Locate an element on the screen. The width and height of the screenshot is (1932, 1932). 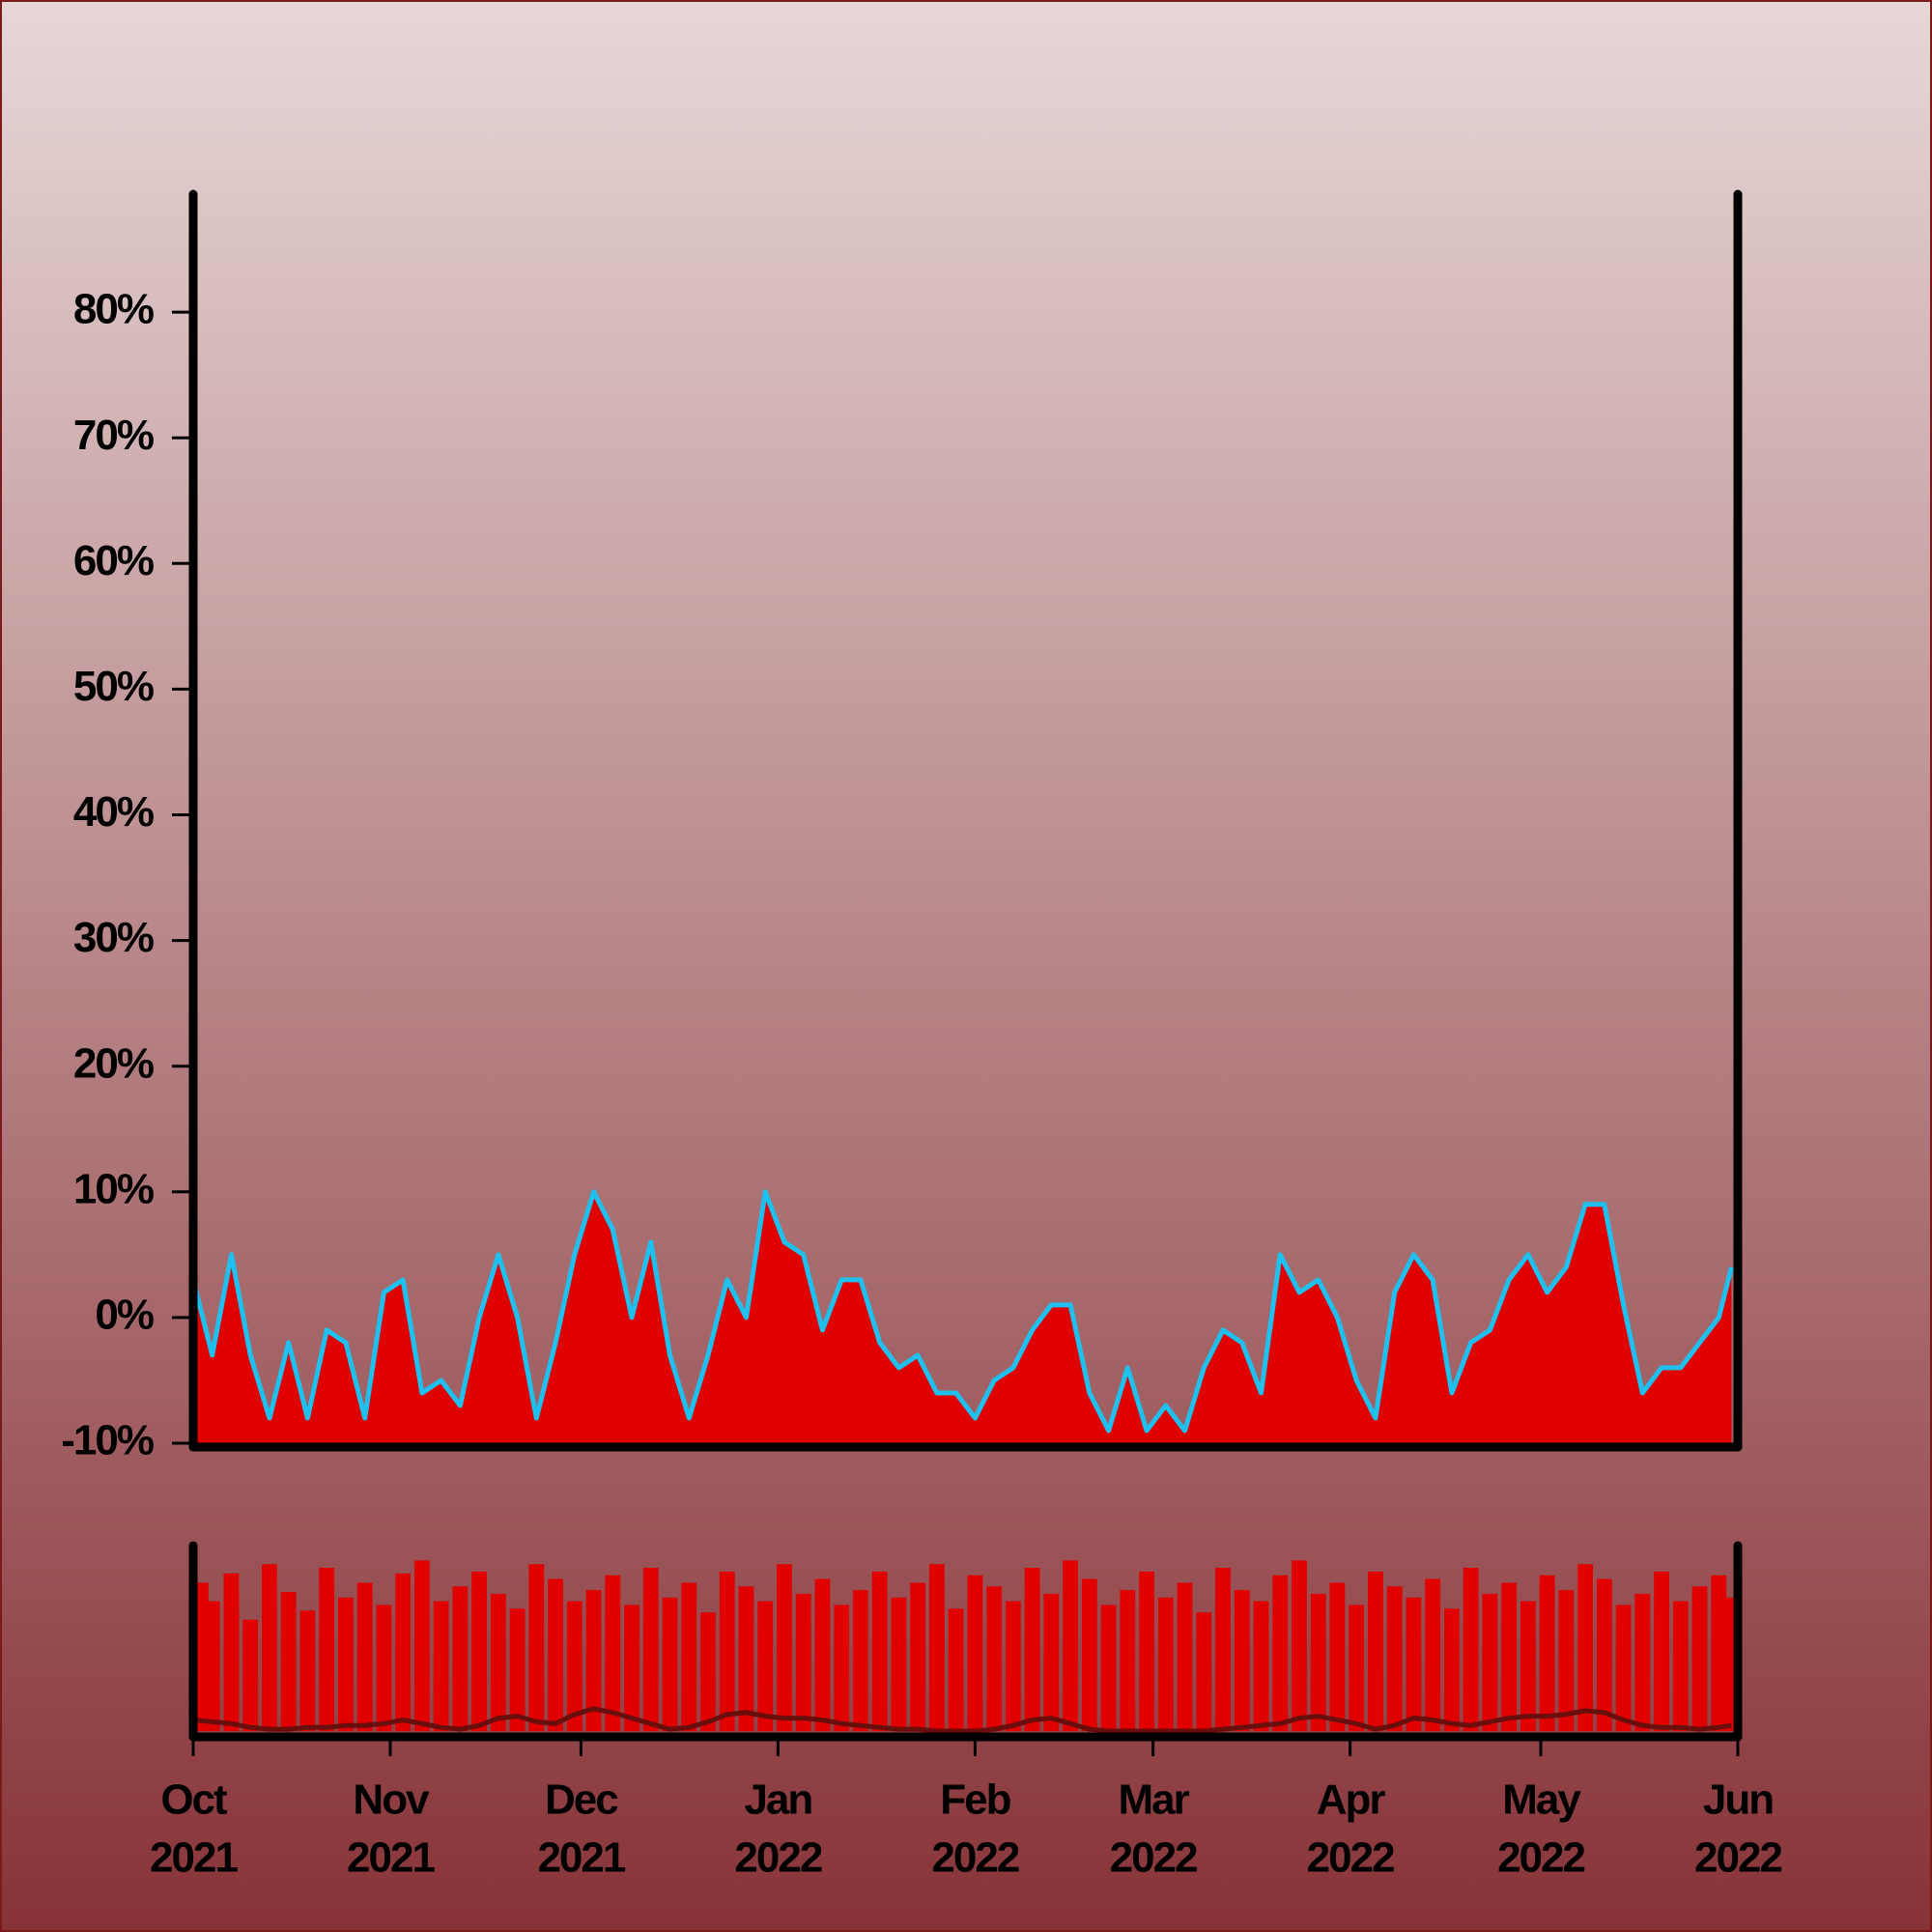
x-tick-label: Oct is located at coordinates (194, 1800).